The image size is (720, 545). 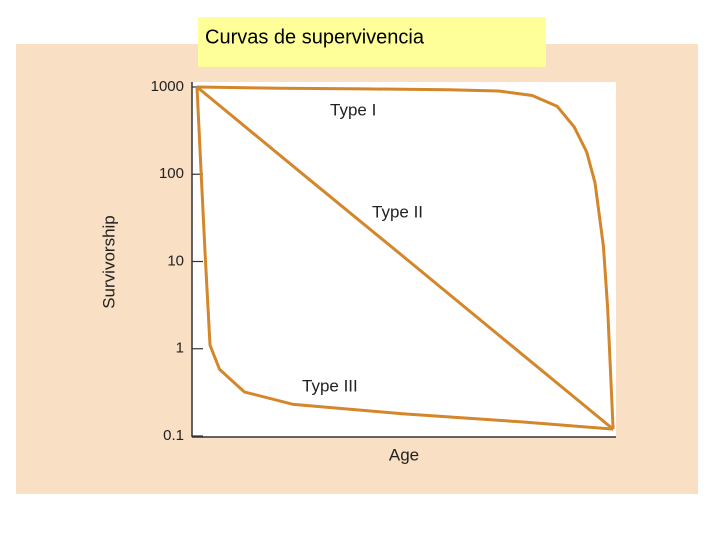 What do you see at coordinates (167, 86) in the screenshot?
I see `y-tick-label: 1000` at bounding box center [167, 86].